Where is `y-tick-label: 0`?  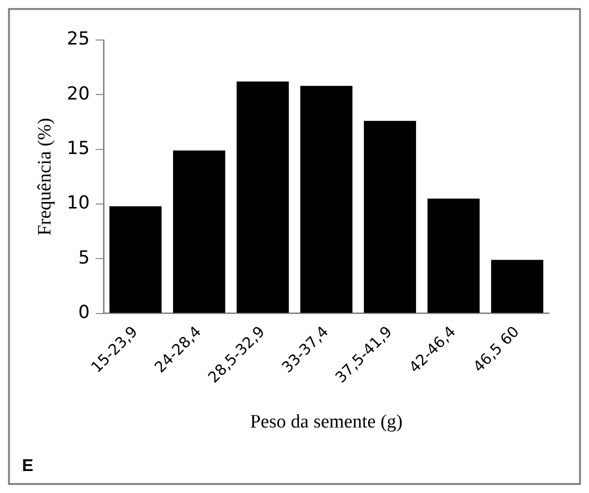 y-tick-label: 0 is located at coordinates (84, 313).